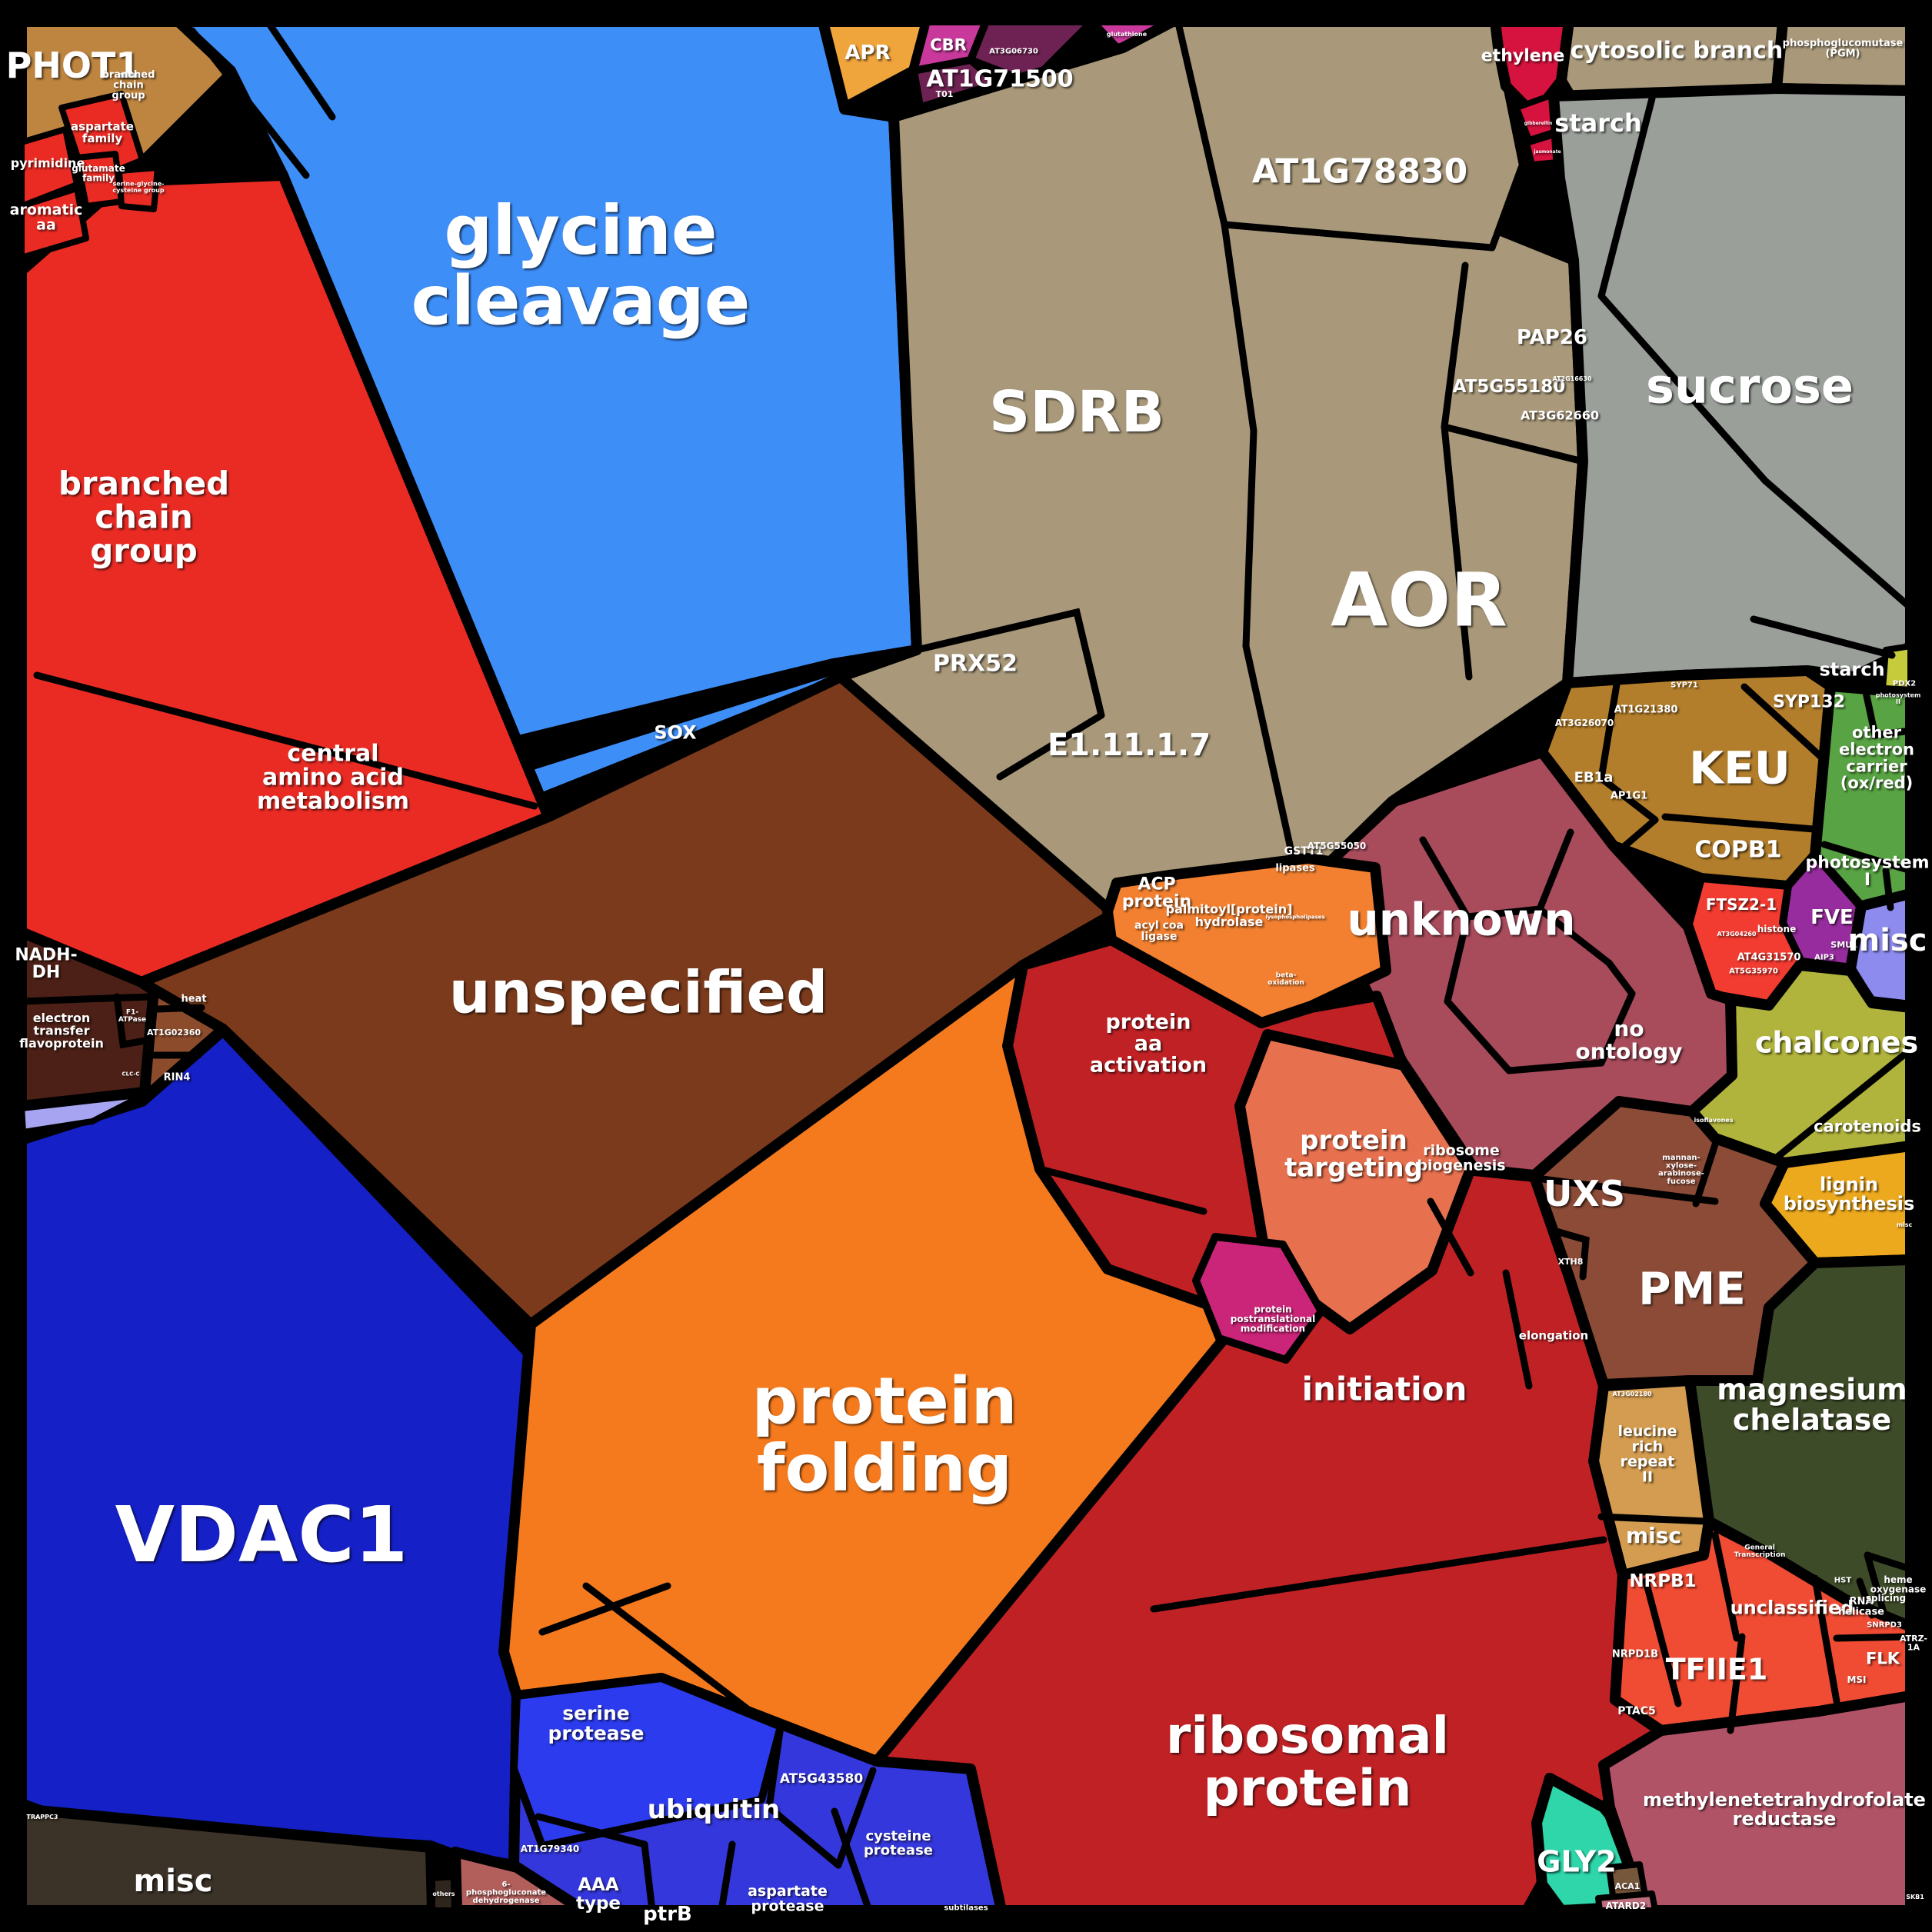 This screenshot has width=1932, height=1932. I want to click on label-at1g78830: AT1G78830, so click(1359, 171).